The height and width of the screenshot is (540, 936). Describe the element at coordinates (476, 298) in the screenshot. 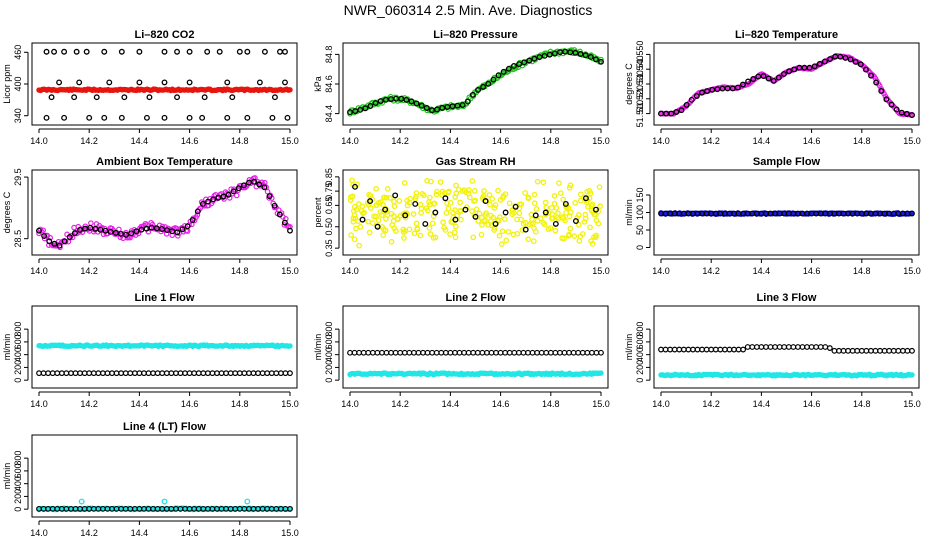

I see `panel-title: Line 2 Flow` at that location.